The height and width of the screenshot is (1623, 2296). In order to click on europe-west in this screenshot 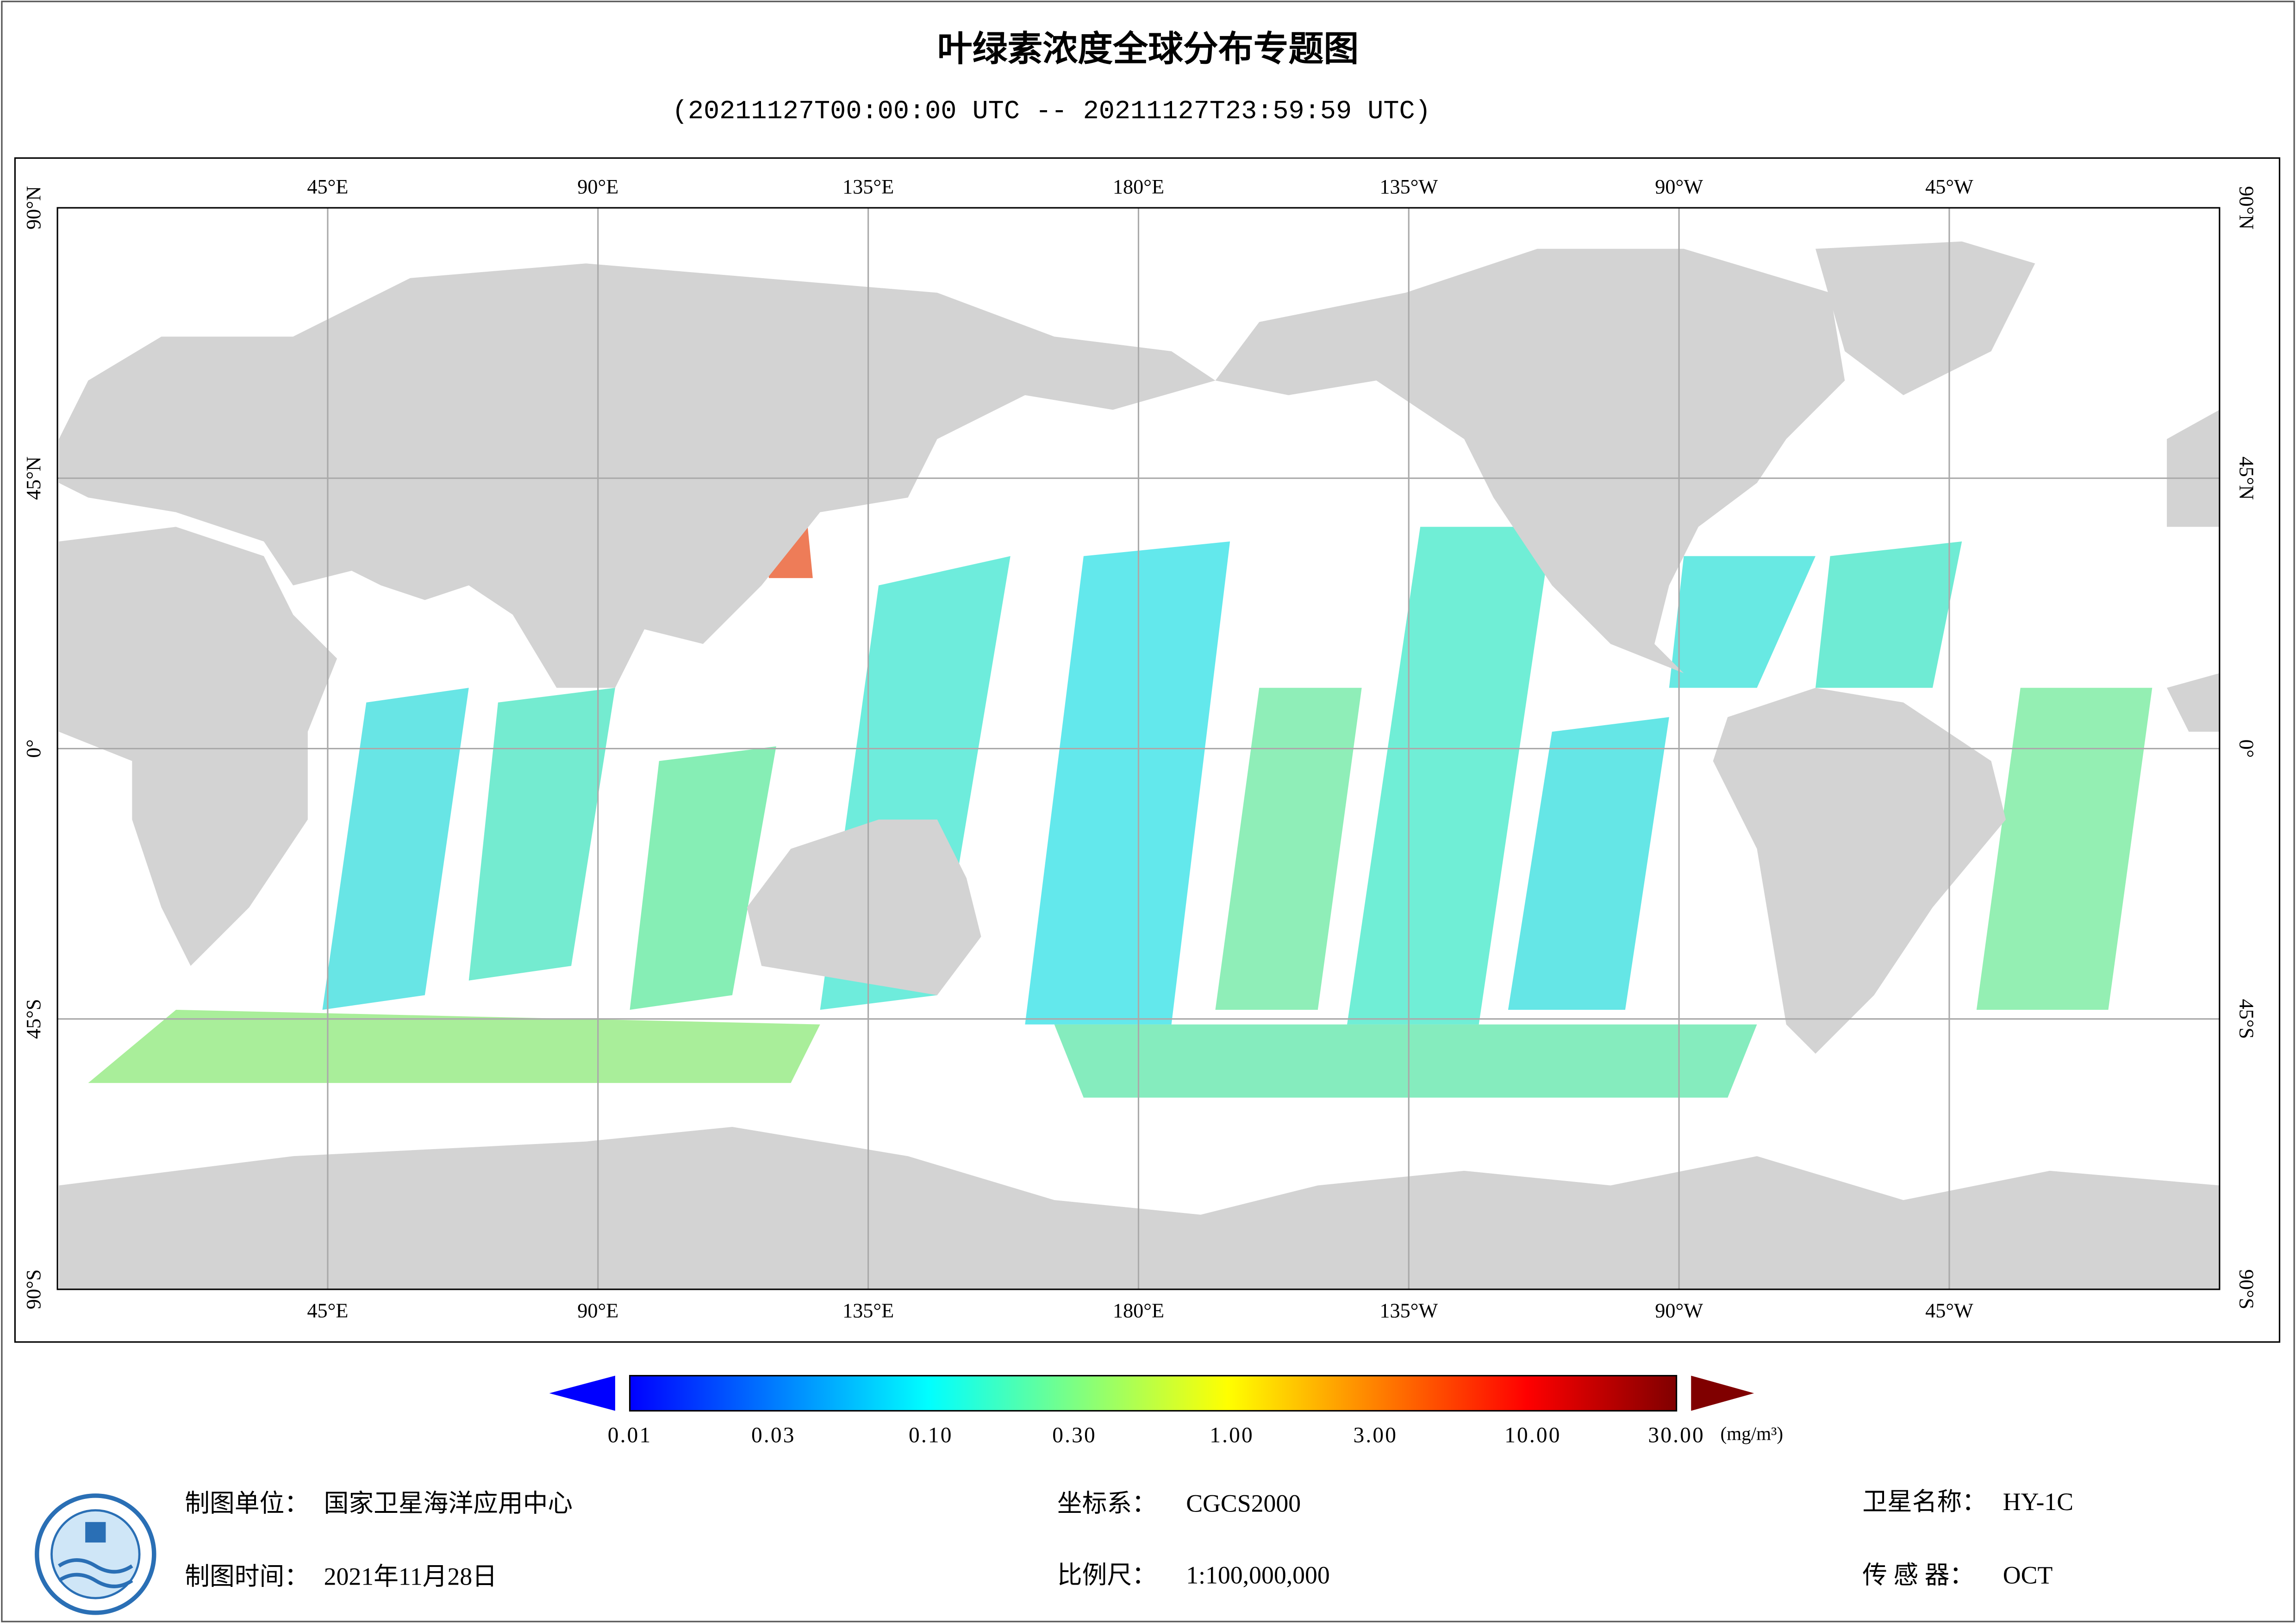, I will do `click(2193, 468)`.